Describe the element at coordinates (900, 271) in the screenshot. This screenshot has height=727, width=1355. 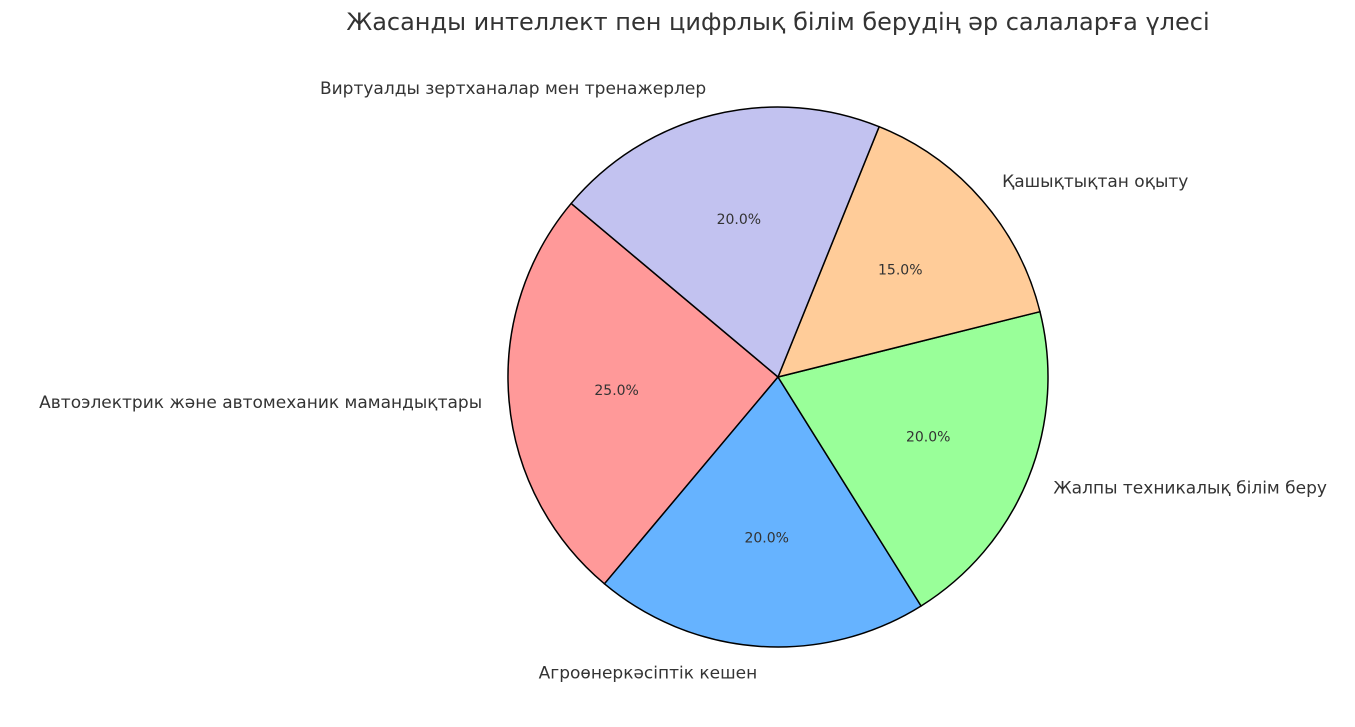
I see `slice-percent-label: 15.0%` at that location.